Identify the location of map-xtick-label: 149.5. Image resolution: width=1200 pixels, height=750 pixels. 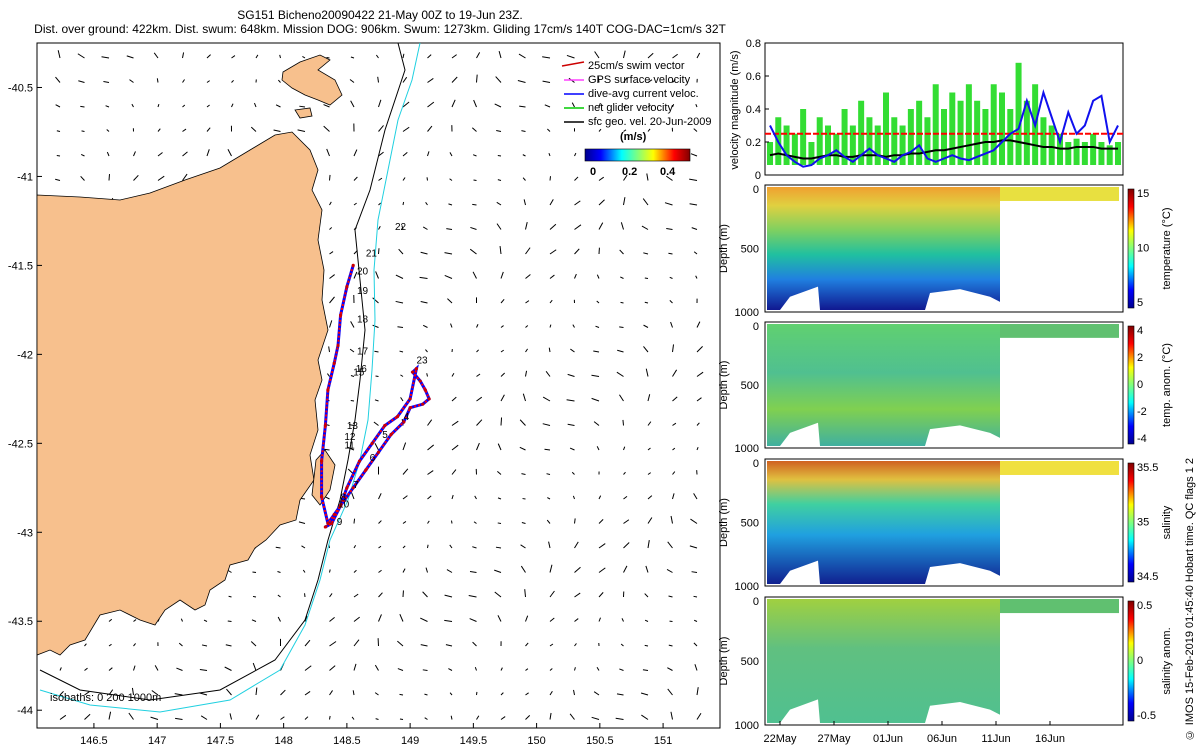
(474, 741).